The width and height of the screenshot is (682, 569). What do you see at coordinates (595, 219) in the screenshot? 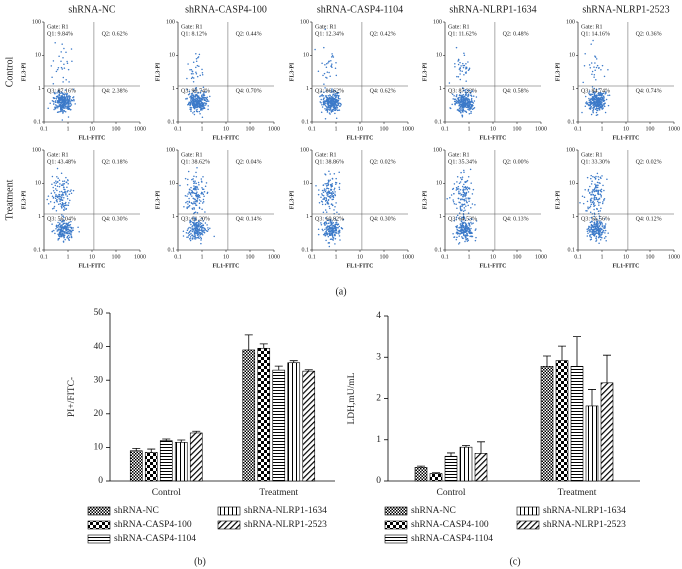
I see `quadrant-label: Q3: 66.56%` at bounding box center [595, 219].